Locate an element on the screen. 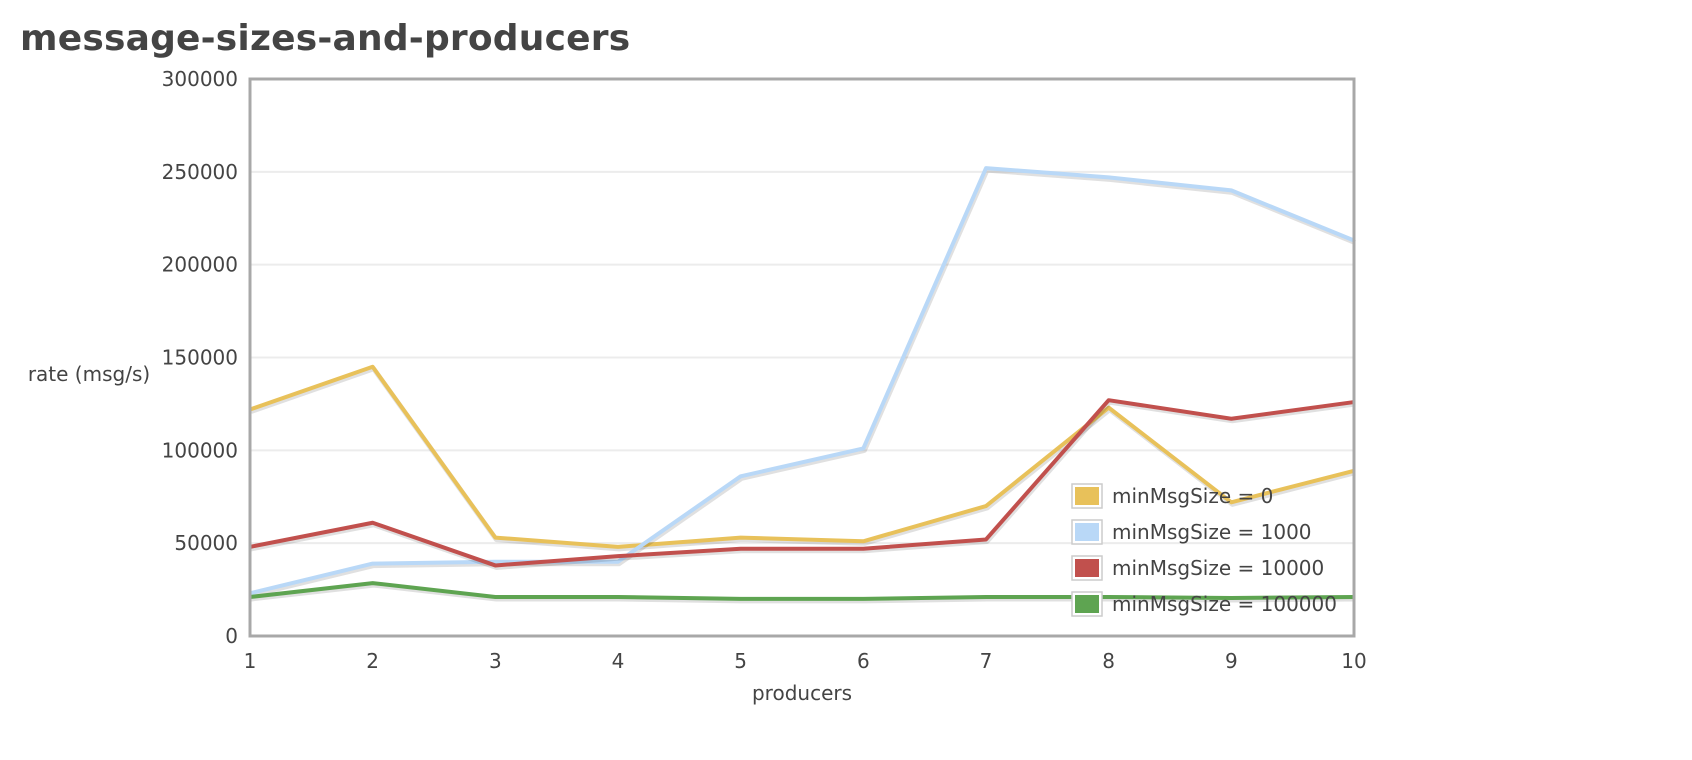 The height and width of the screenshot is (760, 1692). legend-item: minMsgSize = 0 is located at coordinates (1172, 496).